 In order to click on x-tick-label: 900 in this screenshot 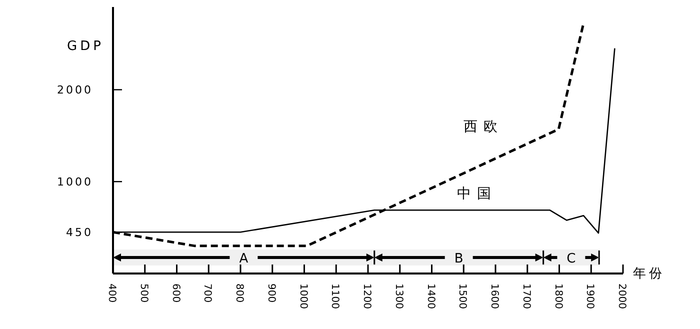, I will do `click(270, 293)`.